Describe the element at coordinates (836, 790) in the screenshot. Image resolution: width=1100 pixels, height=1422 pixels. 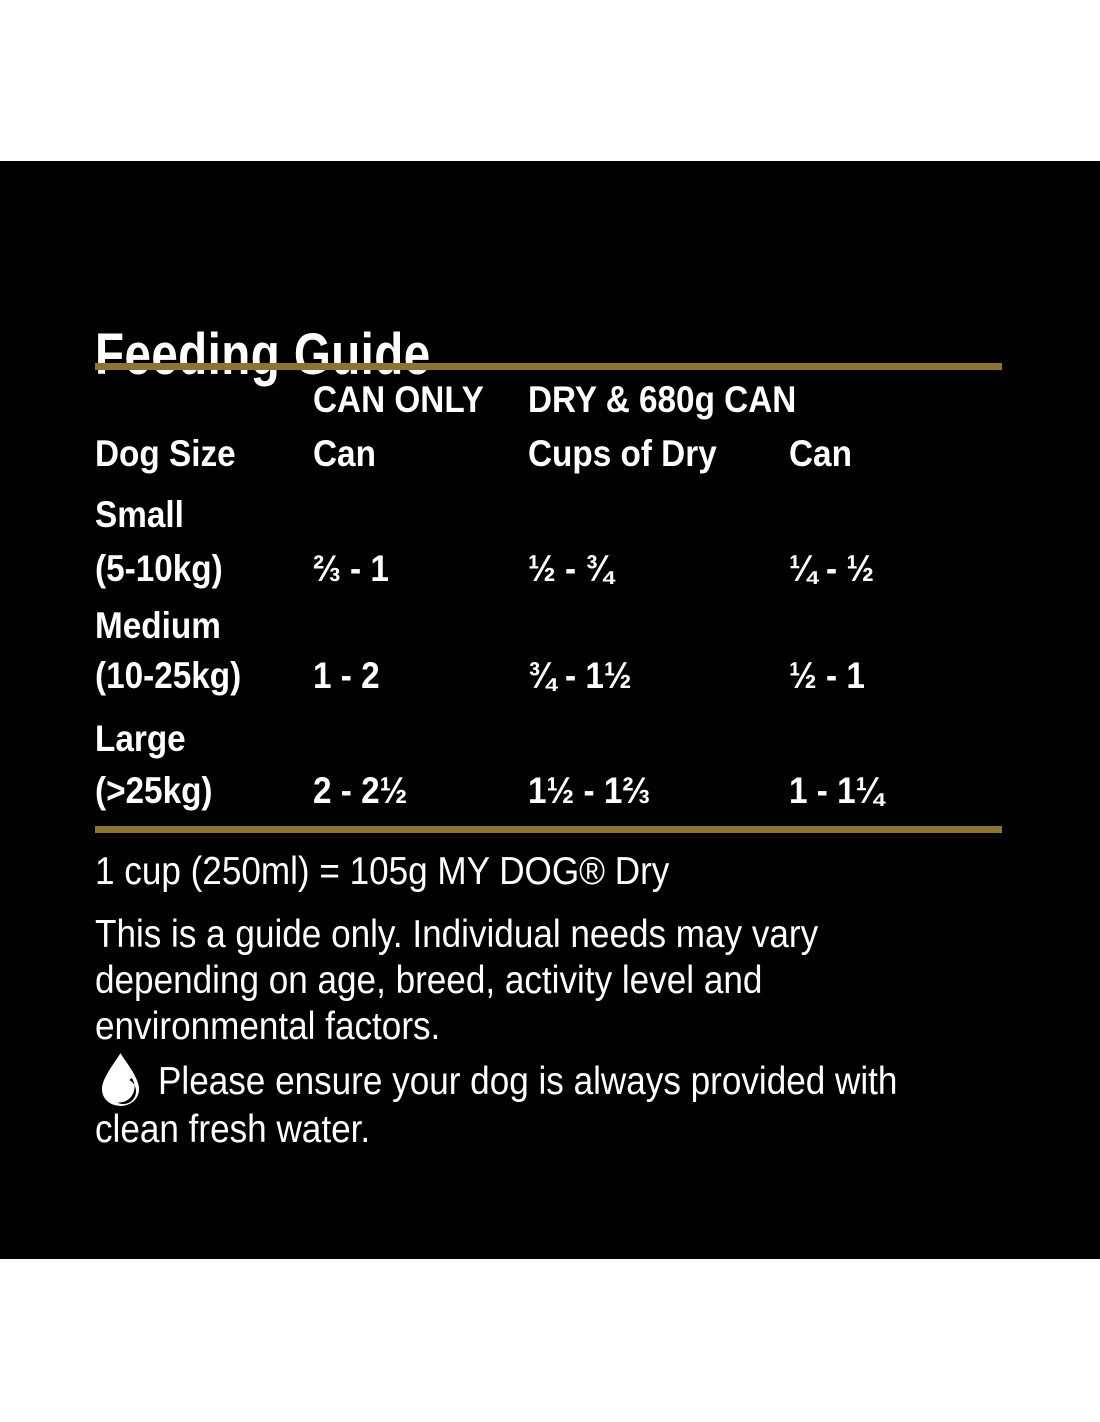
I see `large-can-value: 1 - 1¼` at that location.